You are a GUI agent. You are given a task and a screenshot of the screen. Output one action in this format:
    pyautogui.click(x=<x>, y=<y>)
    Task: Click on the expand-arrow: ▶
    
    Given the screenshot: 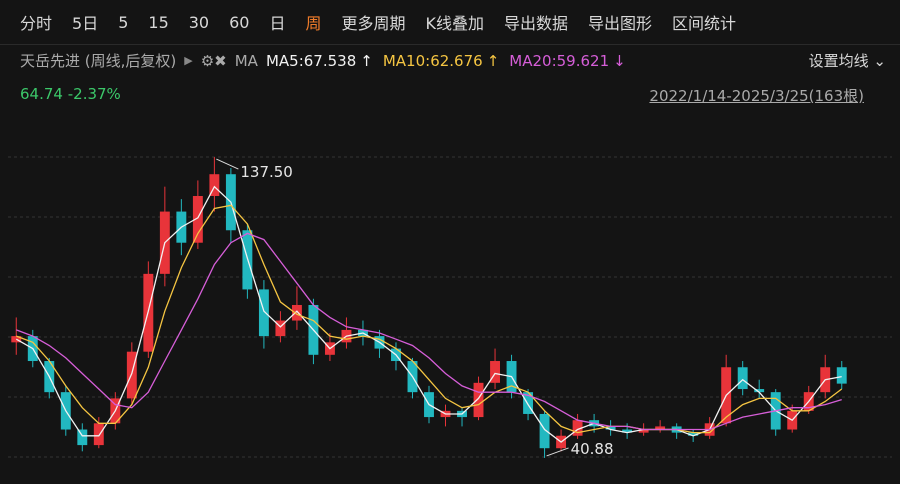 What is the action you would take?
    pyautogui.click(x=188, y=60)
    